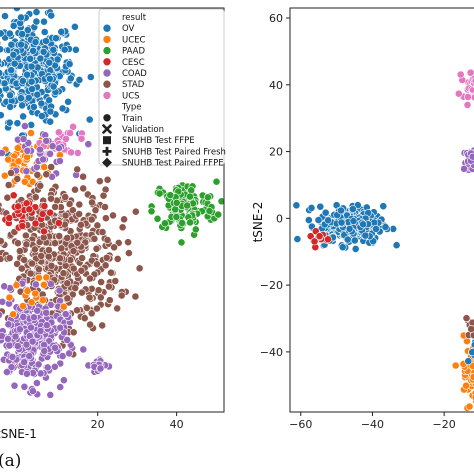  I want to click on y-tick-label: −20, so click(271, 285).